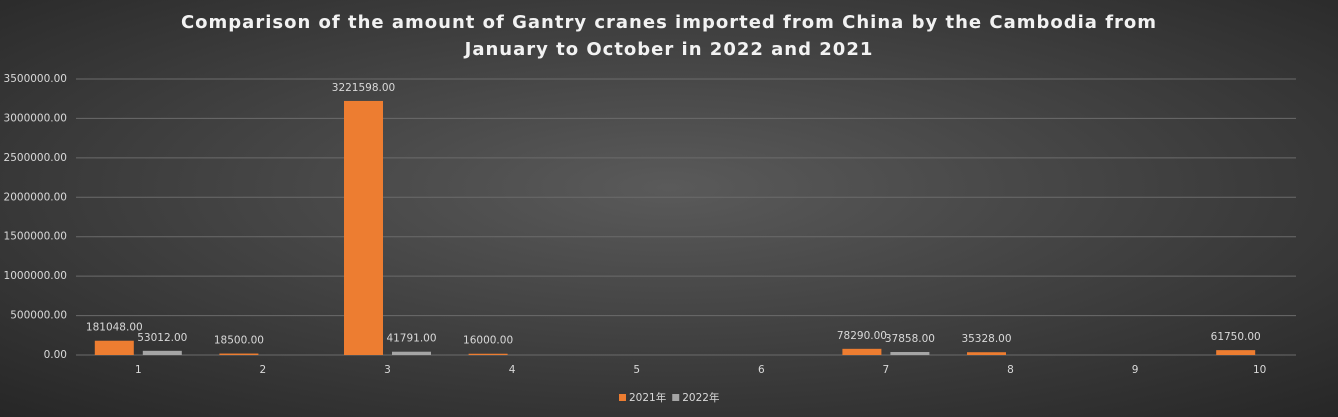  What do you see at coordinates (162, 338) in the screenshot?
I see `data-label: 53012.00` at bounding box center [162, 338].